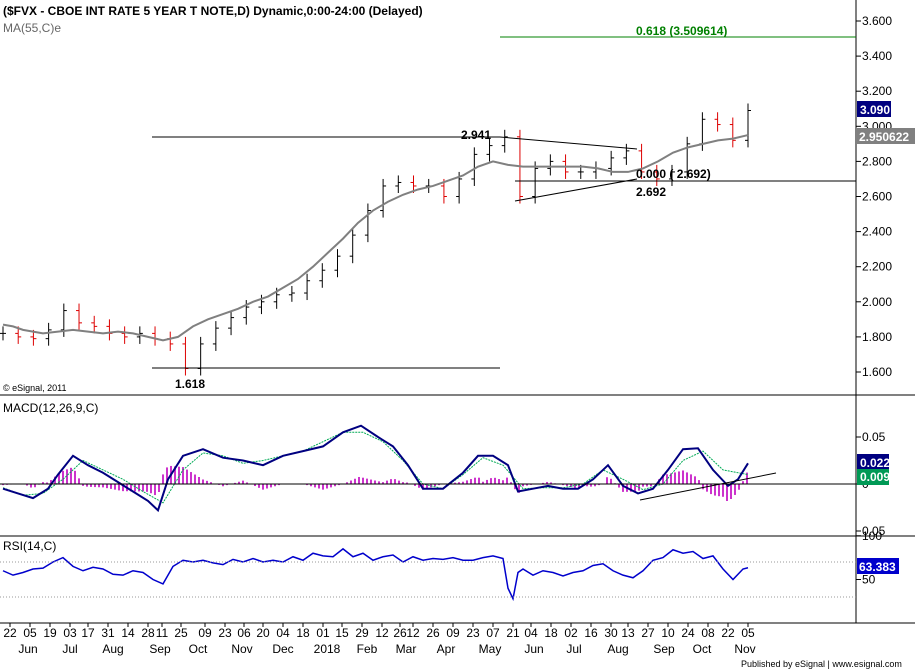 This screenshot has width=915, height=671. I want to click on ma-value: 2.950622, so click(884, 137).